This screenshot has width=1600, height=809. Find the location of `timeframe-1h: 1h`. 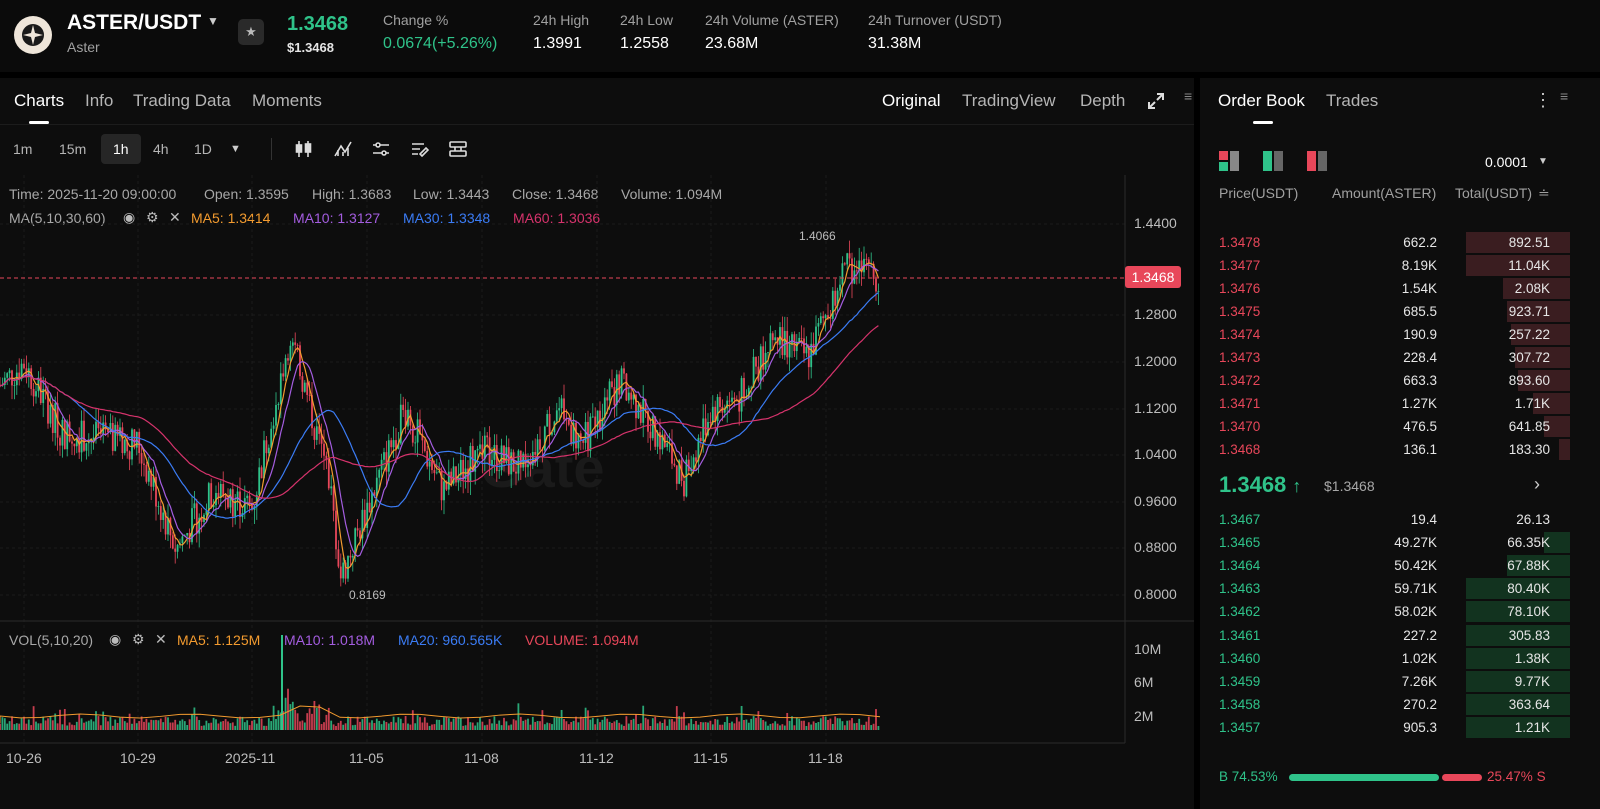

timeframe-1h: 1h is located at coordinates (121, 149).